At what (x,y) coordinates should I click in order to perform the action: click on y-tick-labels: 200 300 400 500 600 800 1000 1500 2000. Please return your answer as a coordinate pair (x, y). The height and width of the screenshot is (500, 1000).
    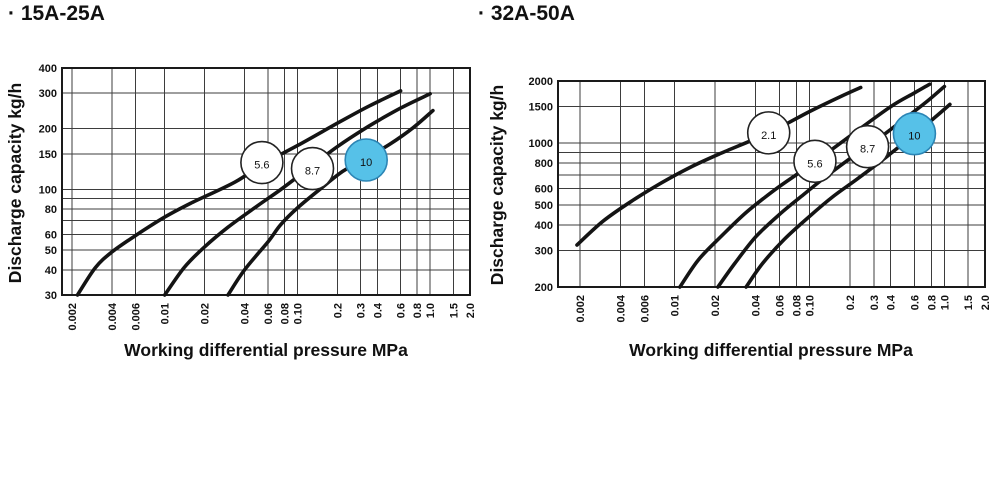
    Looking at the image, I should click on (541, 185).